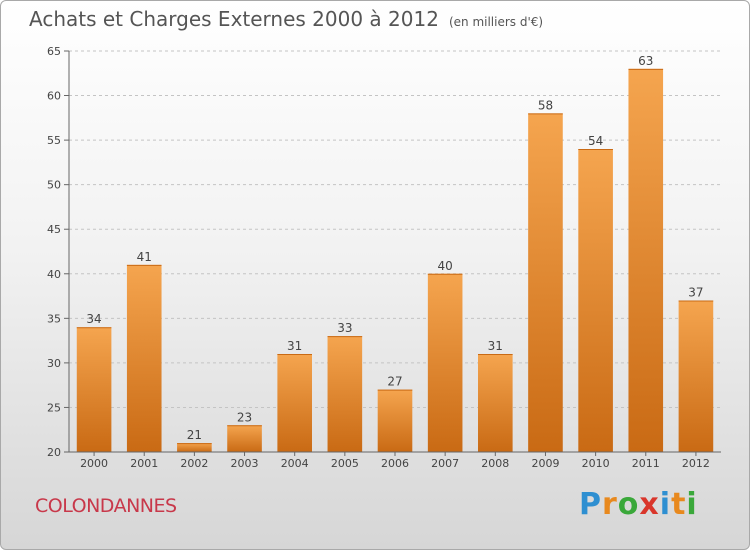 The image size is (750, 550). Describe the element at coordinates (106, 506) in the screenshot. I see `location-name: COLONDANNES` at that location.